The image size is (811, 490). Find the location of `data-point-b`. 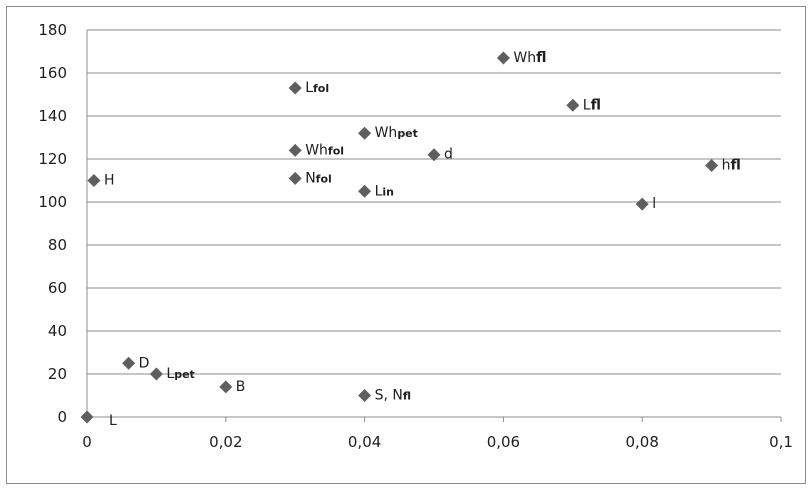

data-point-b is located at coordinates (226, 387).